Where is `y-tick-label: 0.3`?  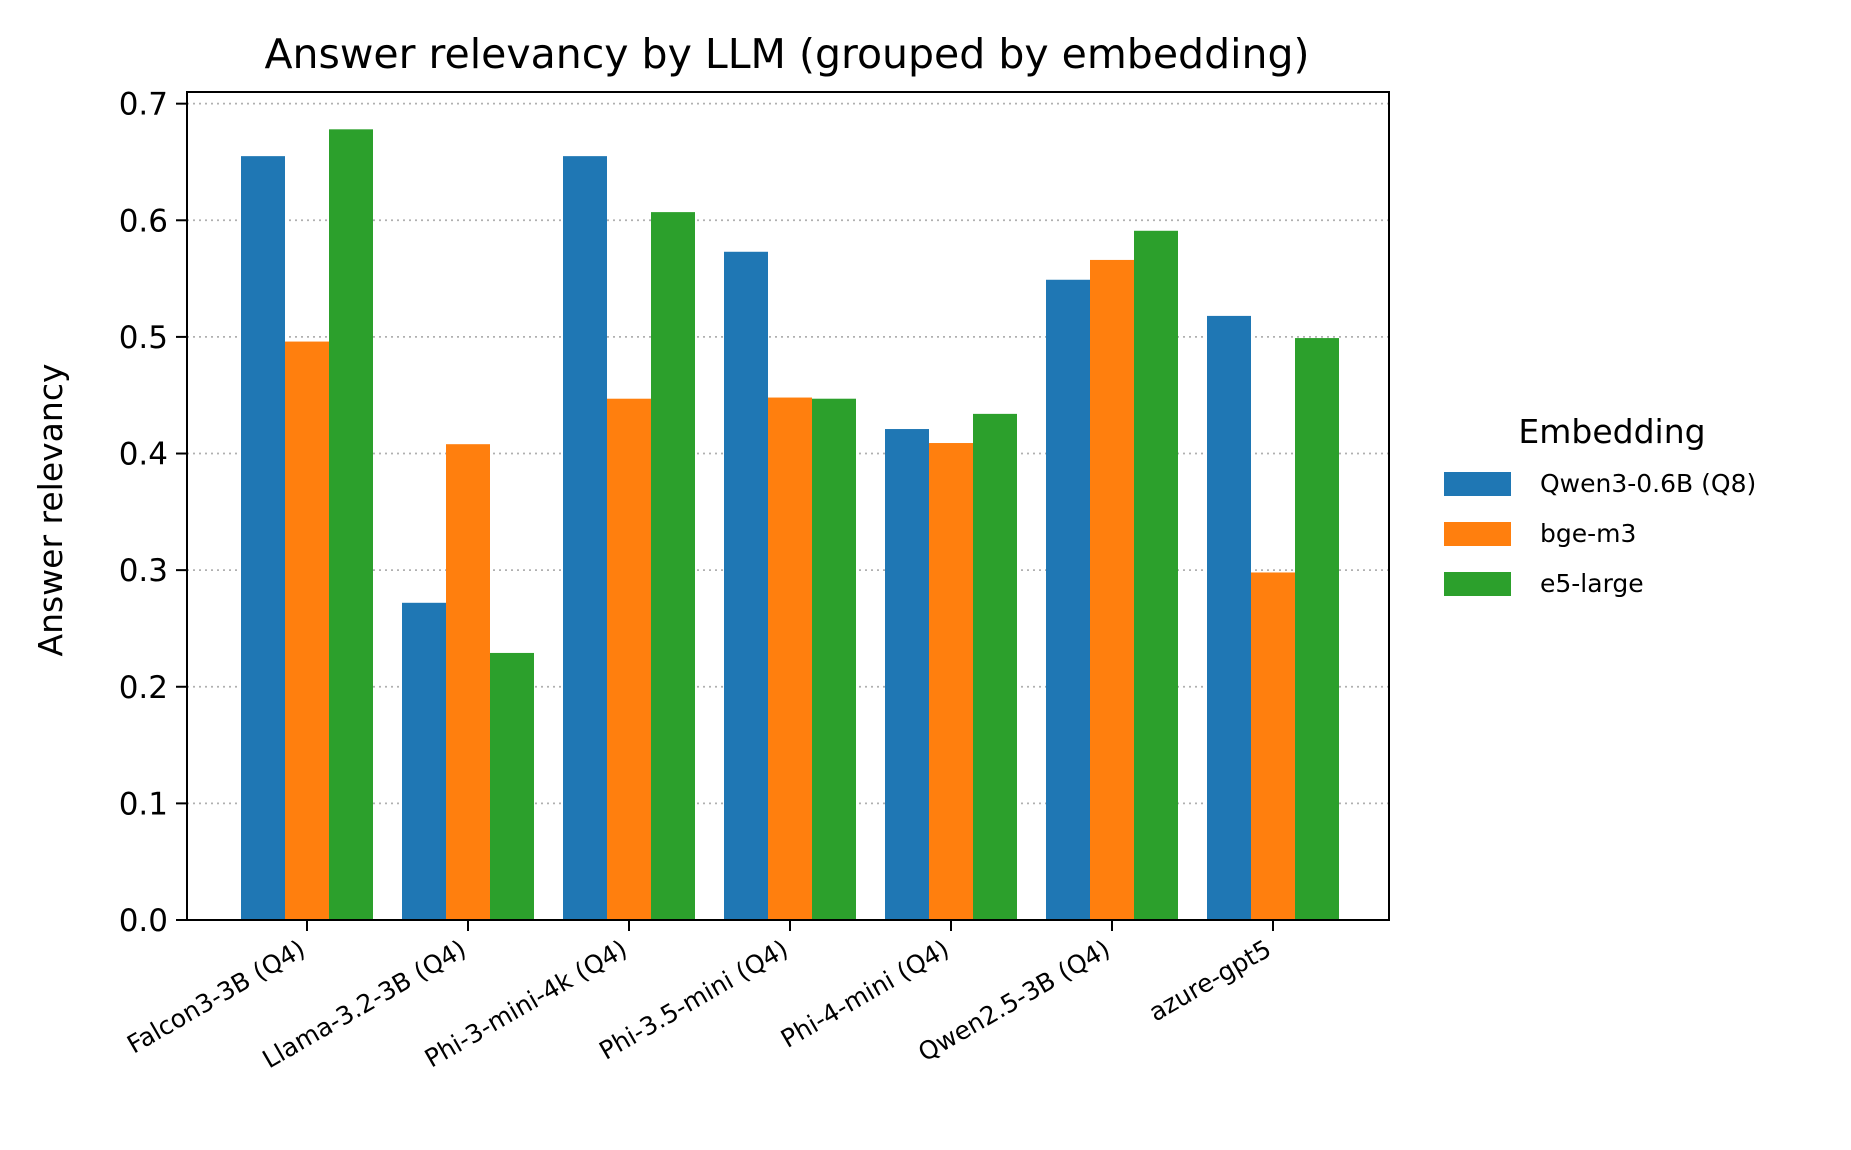 y-tick-label: 0.3 is located at coordinates (143, 571).